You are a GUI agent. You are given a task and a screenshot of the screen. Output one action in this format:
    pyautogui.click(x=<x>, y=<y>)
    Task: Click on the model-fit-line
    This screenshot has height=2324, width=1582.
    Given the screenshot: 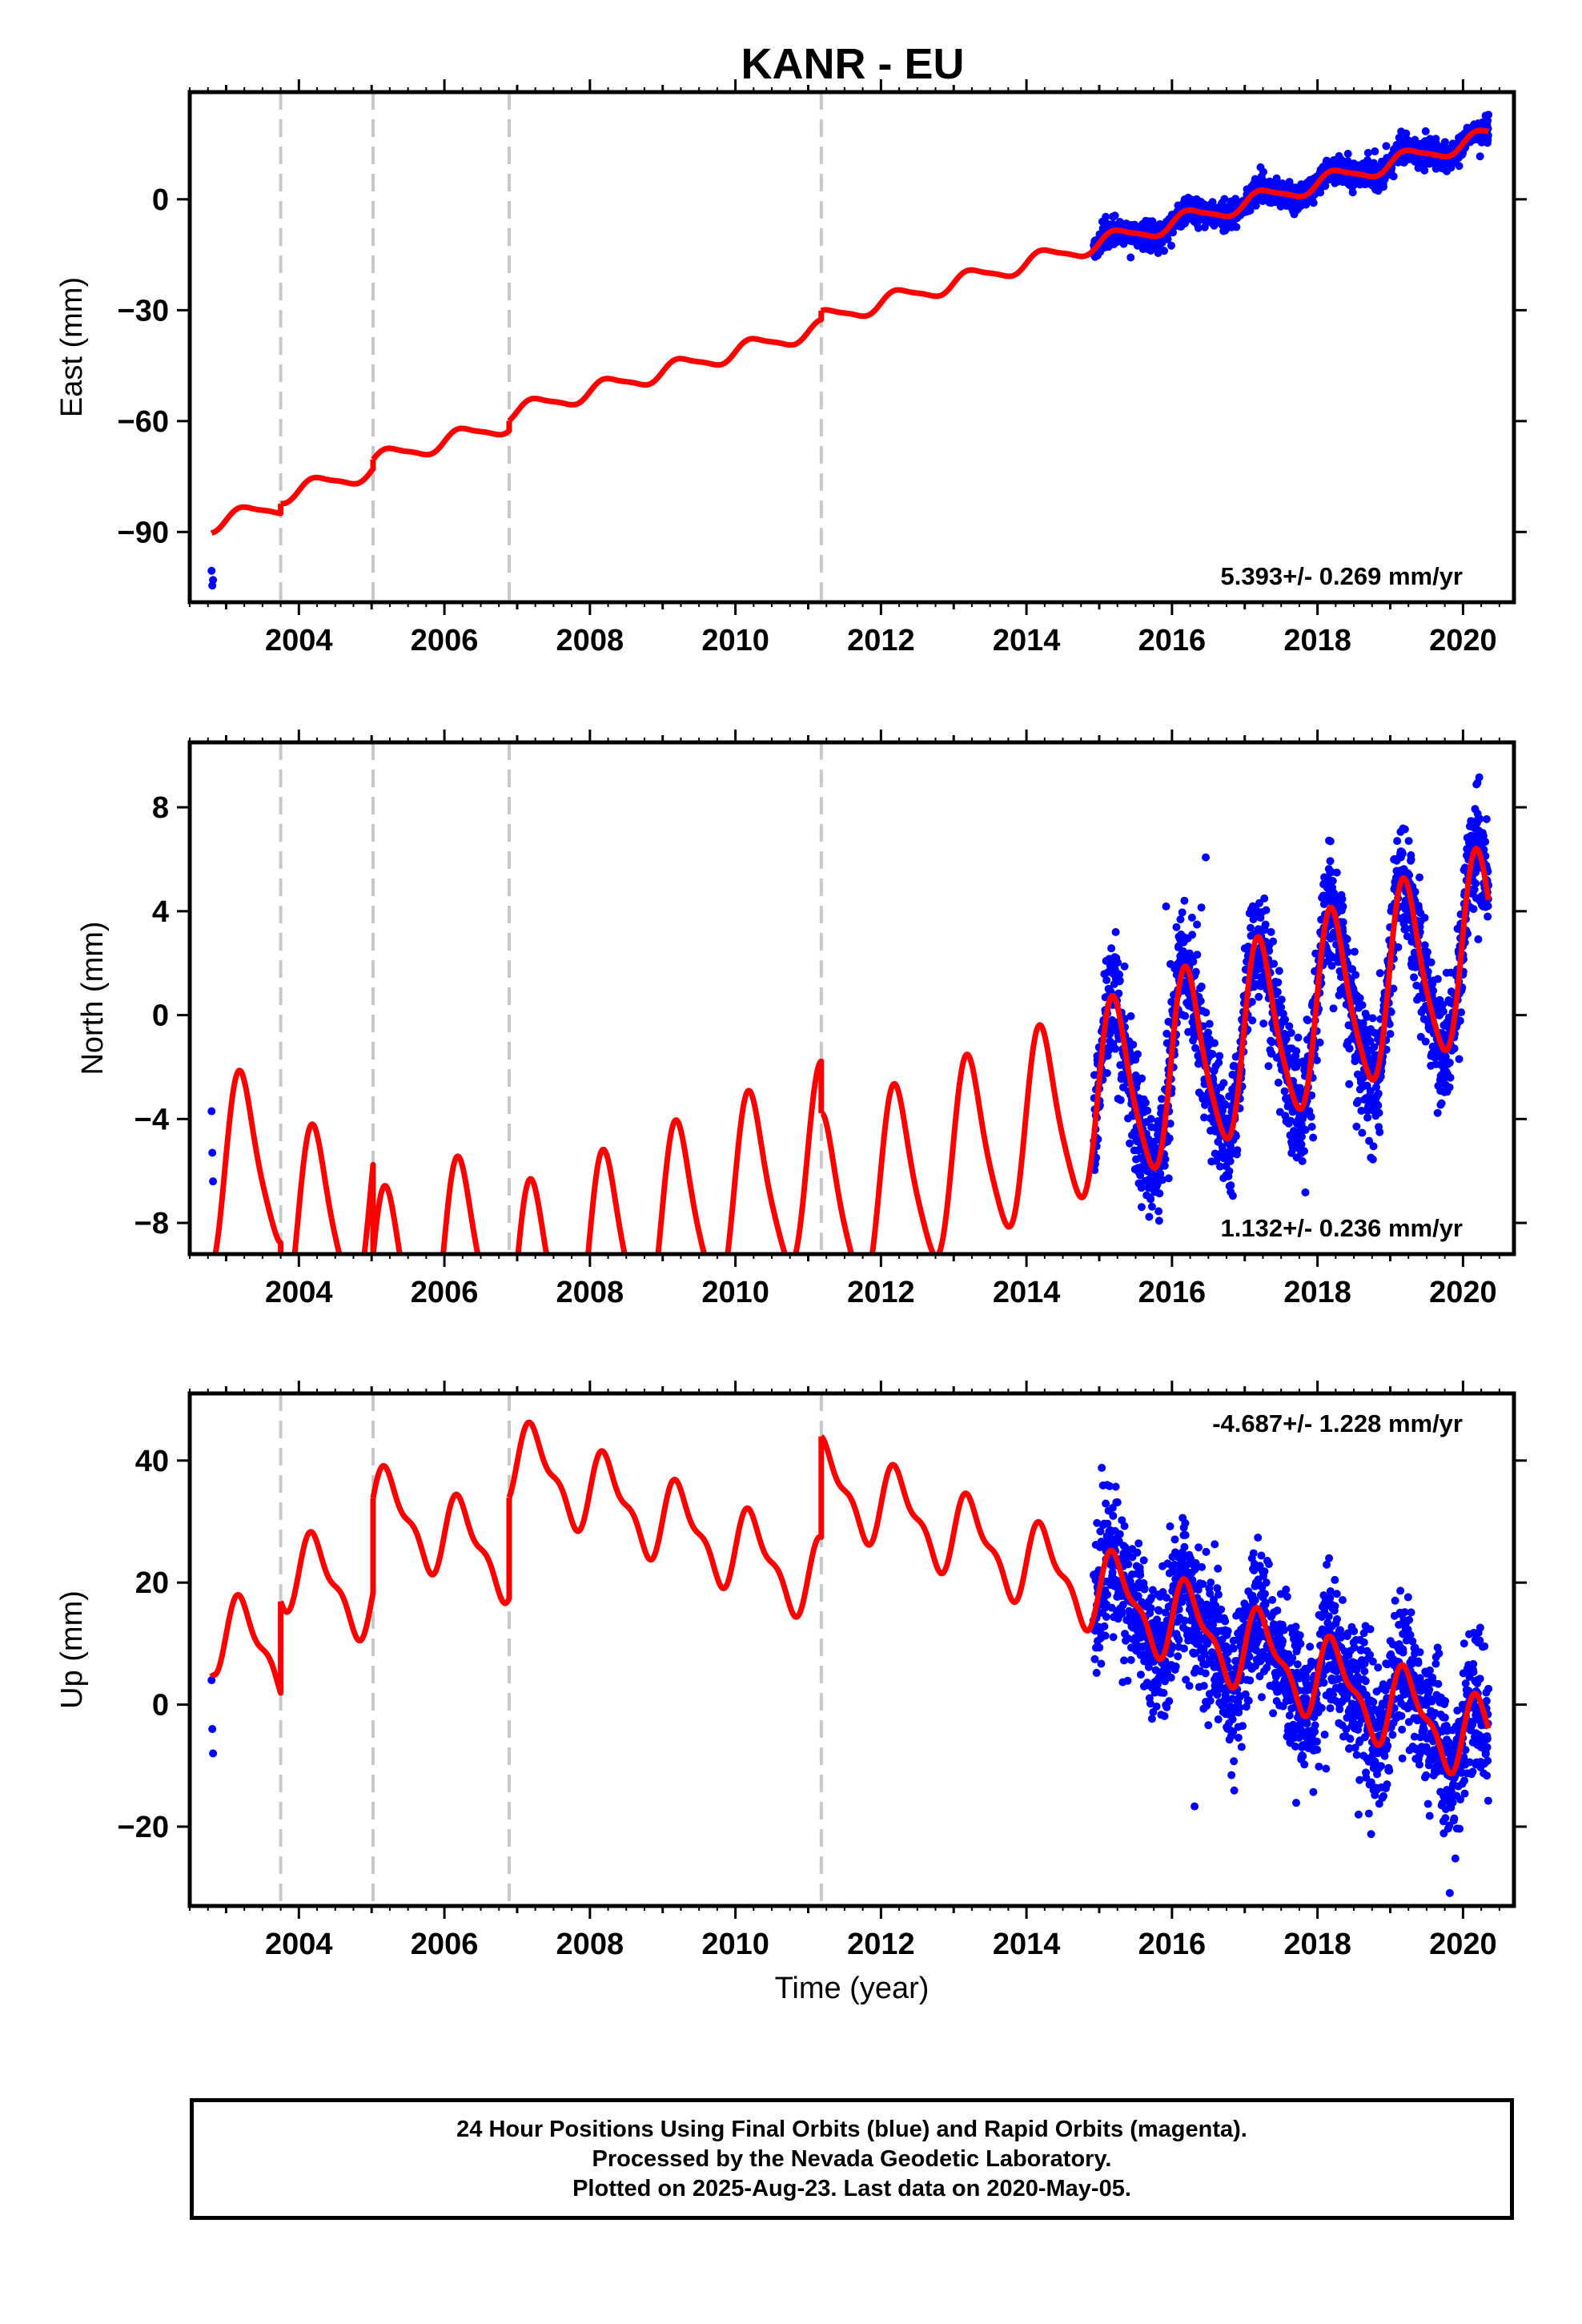 What is the action you would take?
    pyautogui.click(x=670, y=1156)
    